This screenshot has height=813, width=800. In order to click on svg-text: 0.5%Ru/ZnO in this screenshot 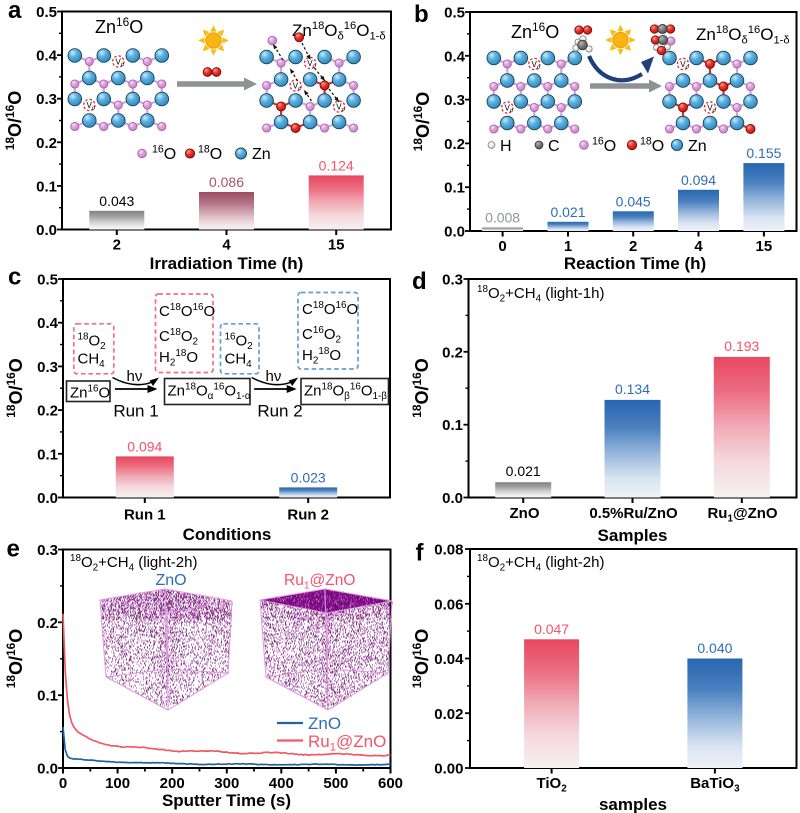, I will do `click(633, 513)`.